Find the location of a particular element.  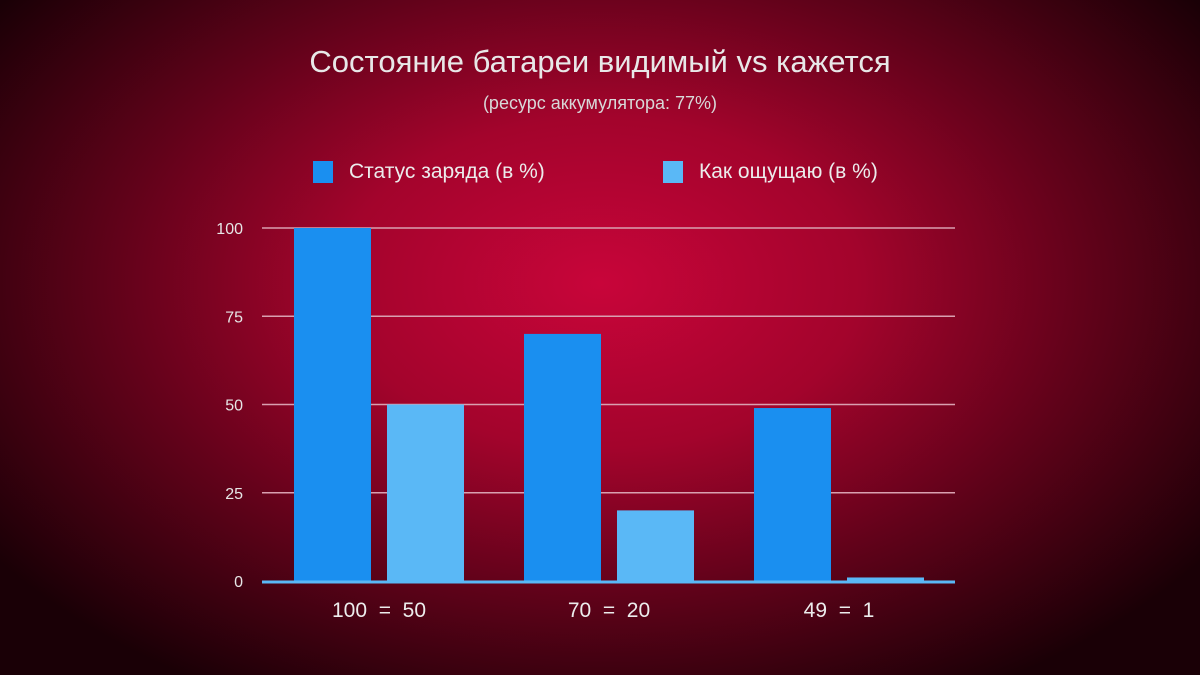

legend-label: Статус заряда (в %) is located at coordinates (447, 171).